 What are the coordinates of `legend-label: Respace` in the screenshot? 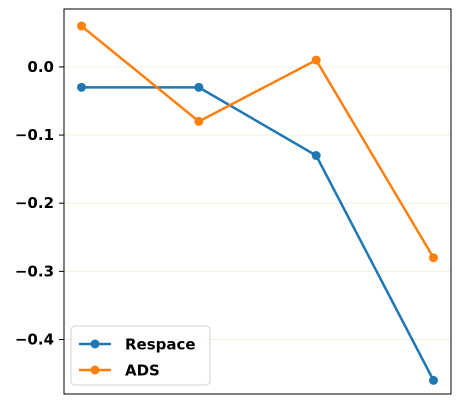 It's located at (160, 345).